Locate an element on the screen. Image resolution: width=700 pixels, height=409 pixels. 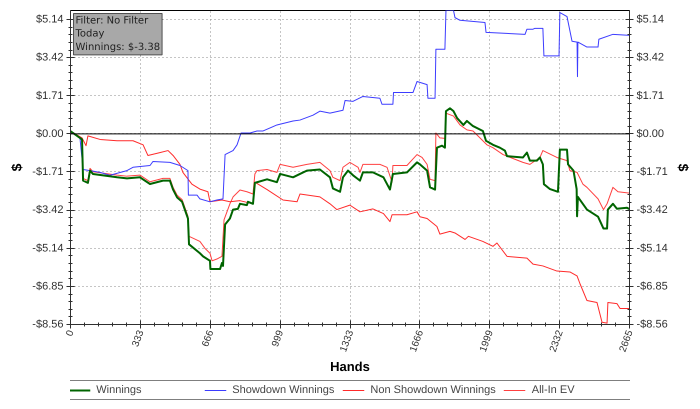
x-tick-label: 2332 is located at coordinates (557, 341).